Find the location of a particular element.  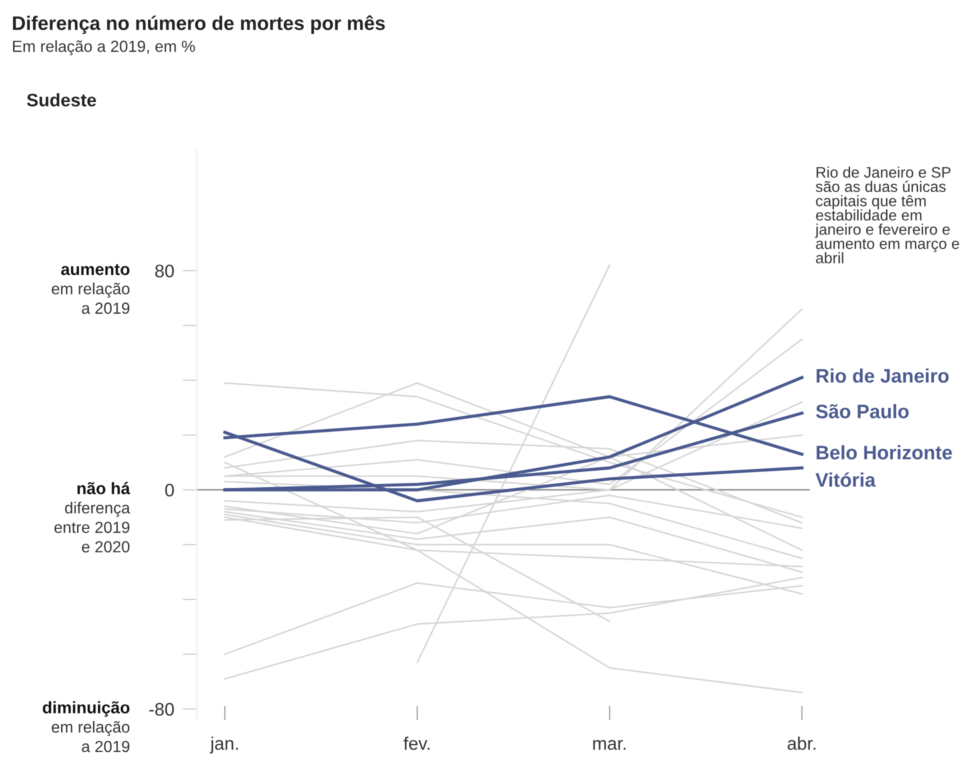

chart-subtitle: Em relação a 2019, em % is located at coordinates (104, 48).